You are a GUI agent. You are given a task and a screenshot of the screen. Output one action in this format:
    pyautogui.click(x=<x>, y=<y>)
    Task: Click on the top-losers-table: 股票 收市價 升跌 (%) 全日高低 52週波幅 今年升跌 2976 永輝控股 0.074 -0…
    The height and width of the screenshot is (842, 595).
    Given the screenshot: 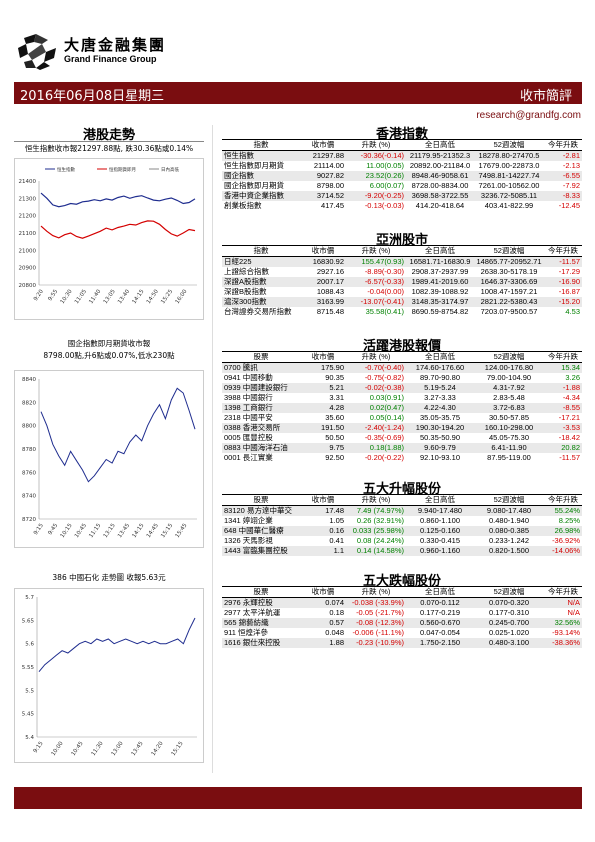 What is the action you would take?
    pyautogui.click(x=402, y=617)
    